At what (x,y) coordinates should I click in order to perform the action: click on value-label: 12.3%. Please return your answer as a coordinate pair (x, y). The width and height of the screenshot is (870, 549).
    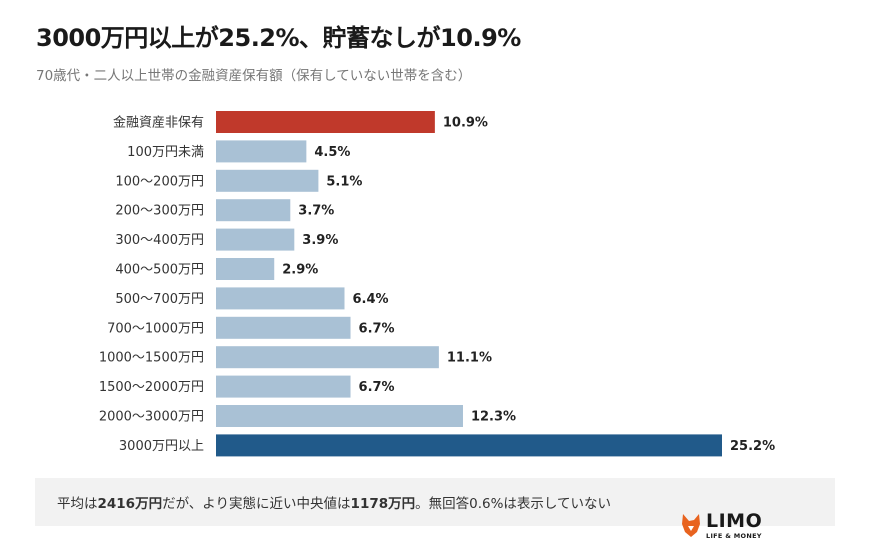
    Looking at the image, I should click on (493, 417).